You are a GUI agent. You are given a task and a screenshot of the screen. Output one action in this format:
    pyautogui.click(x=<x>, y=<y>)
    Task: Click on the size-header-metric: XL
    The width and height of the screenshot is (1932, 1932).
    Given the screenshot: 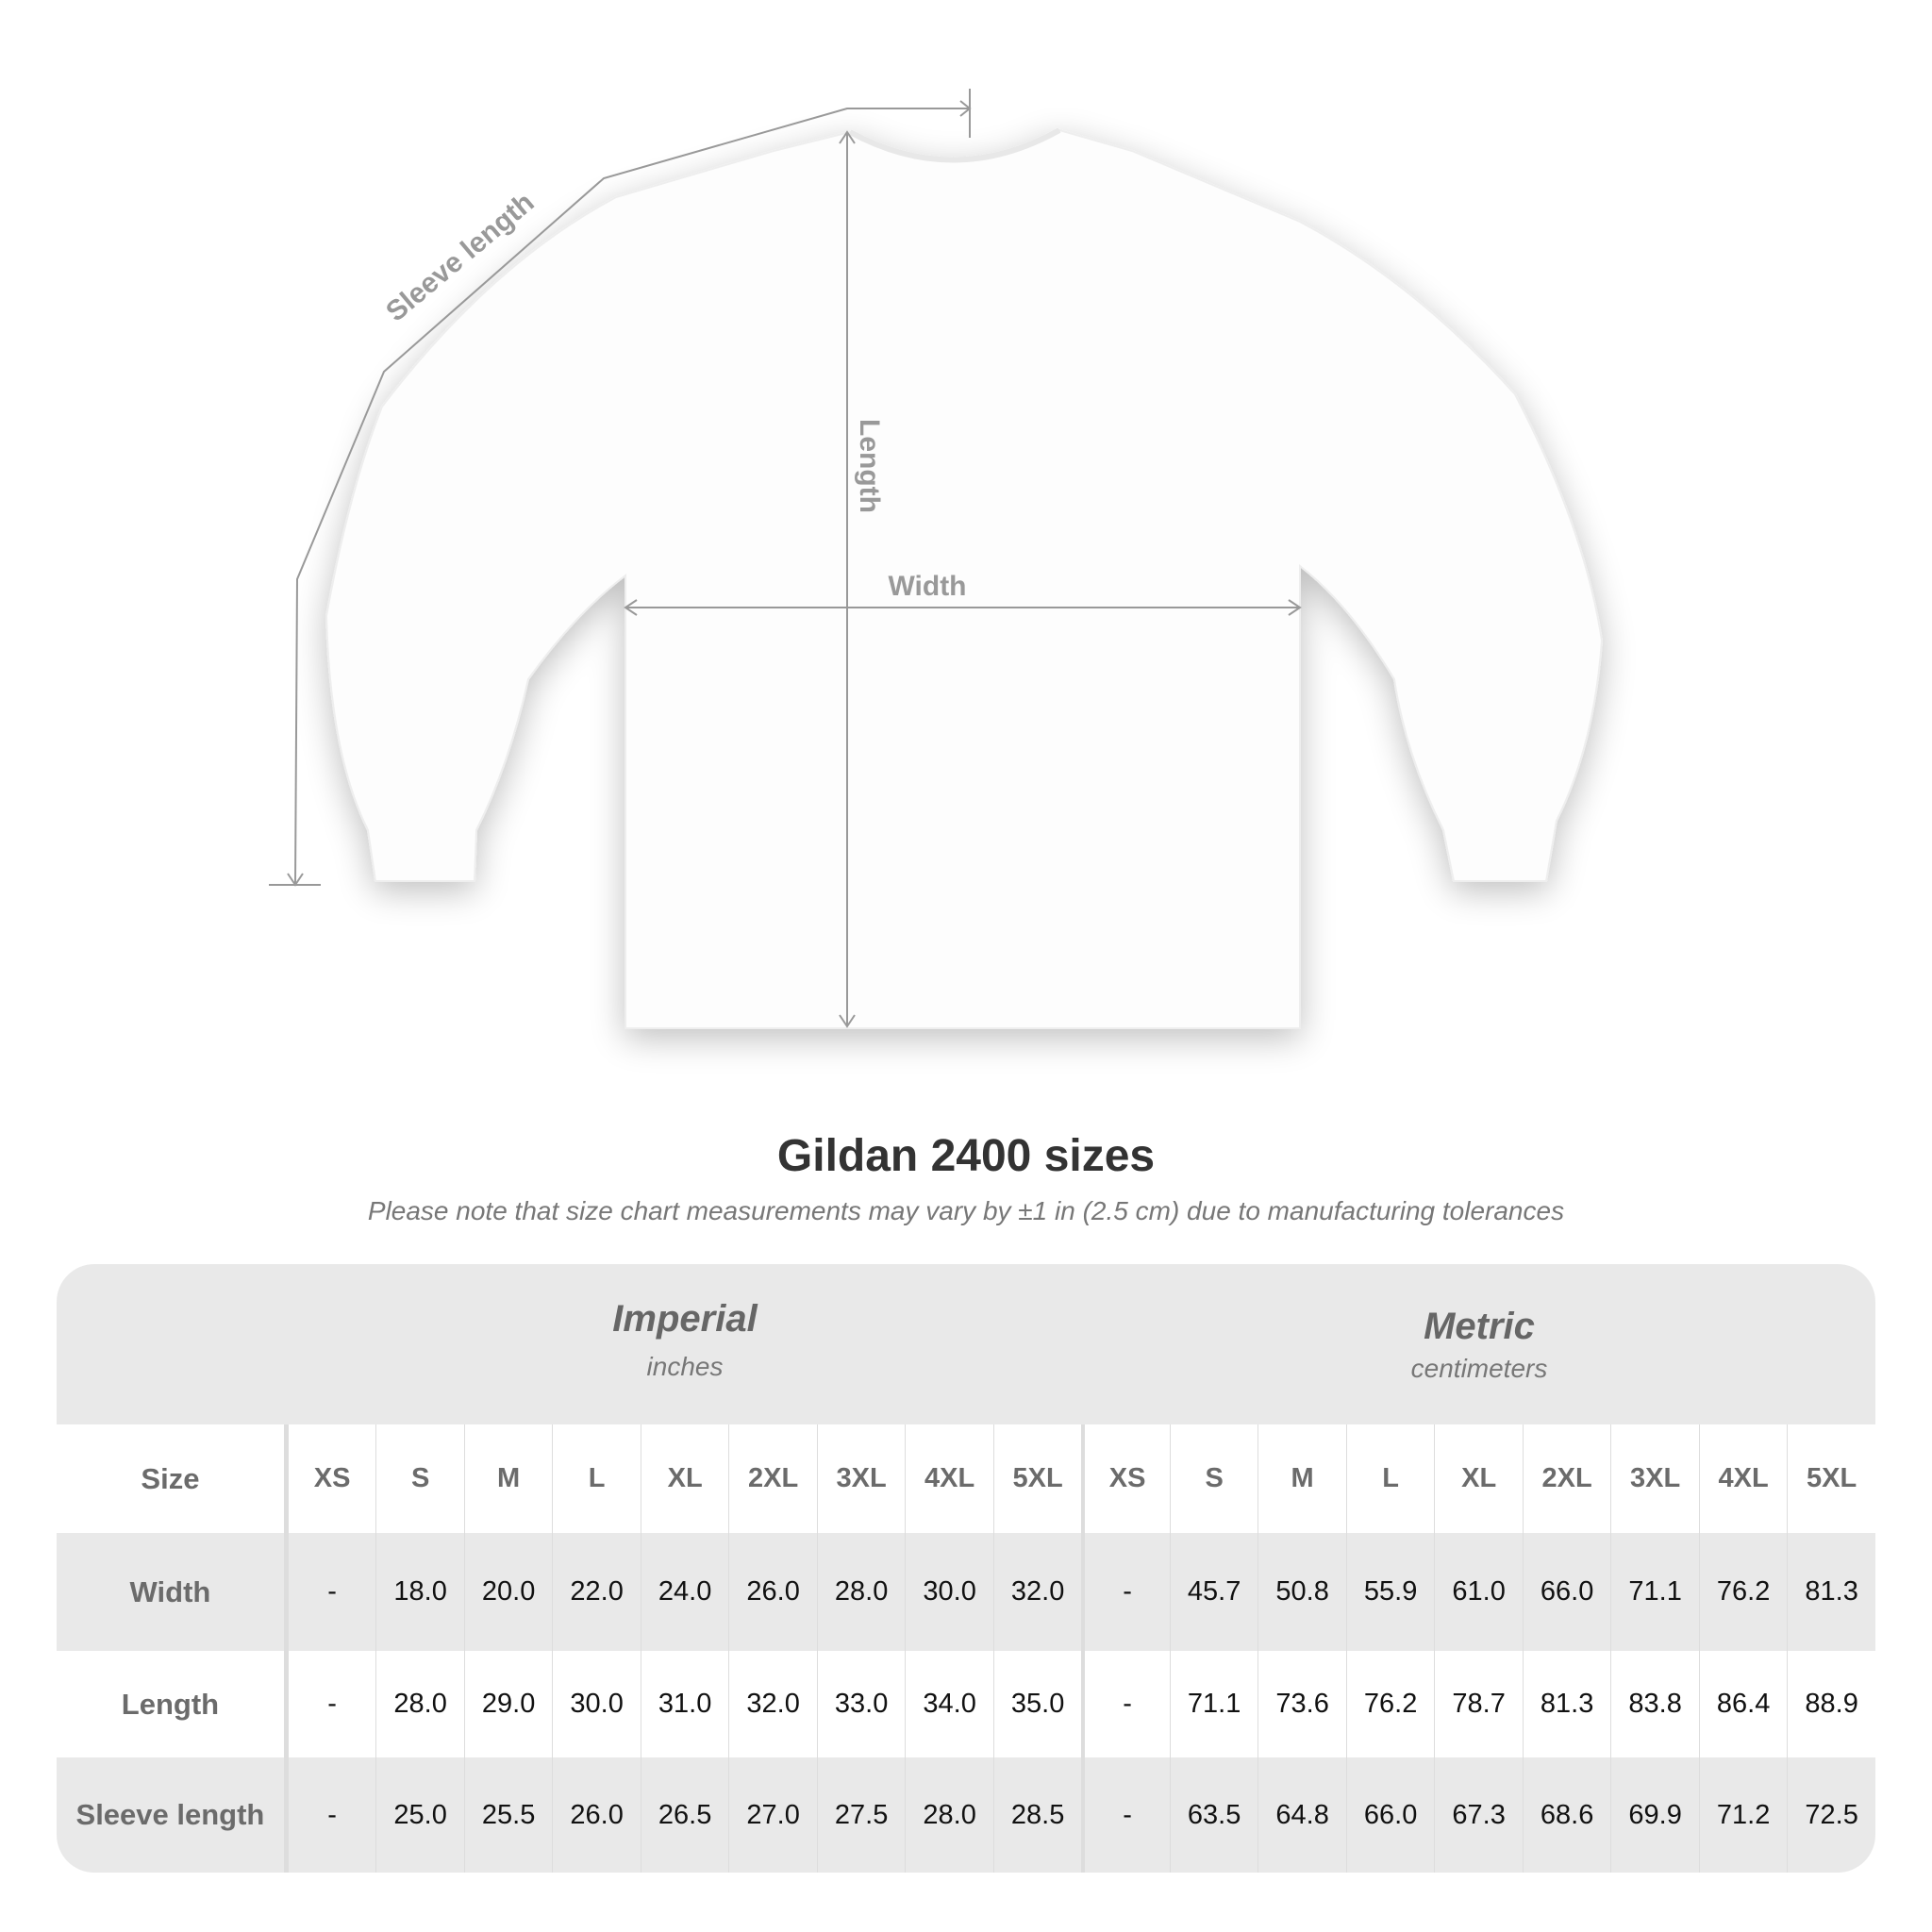 What is the action you would take?
    pyautogui.click(x=1478, y=1478)
    